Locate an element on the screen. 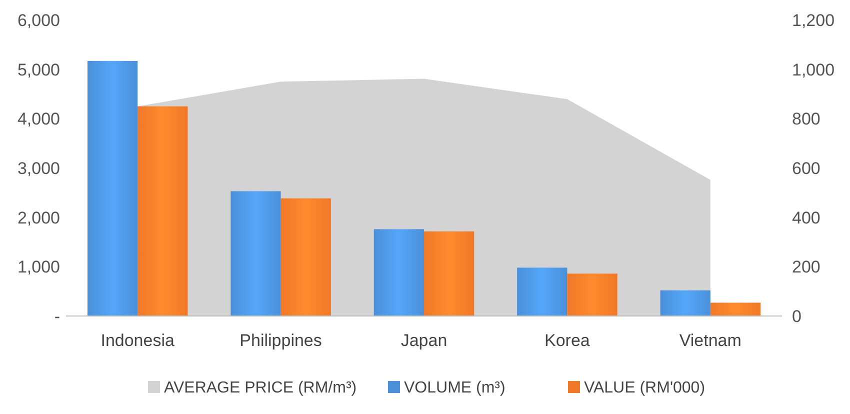 The image size is (850, 414). y-tick-label: 5,000 is located at coordinates (38, 70).